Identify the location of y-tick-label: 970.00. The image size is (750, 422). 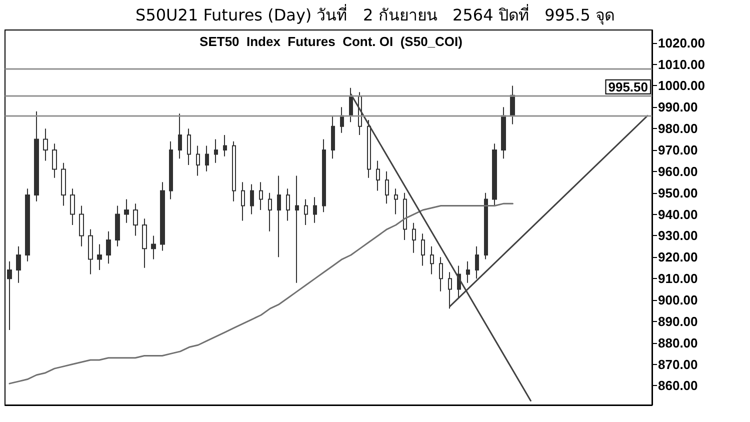
(678, 150).